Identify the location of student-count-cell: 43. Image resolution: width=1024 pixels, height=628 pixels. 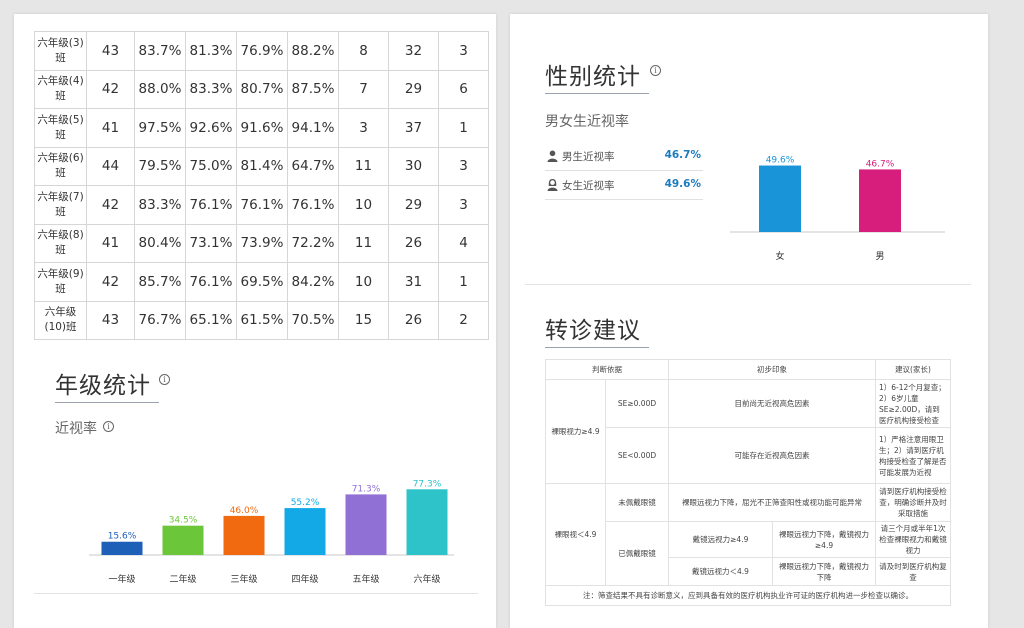
(110, 51).